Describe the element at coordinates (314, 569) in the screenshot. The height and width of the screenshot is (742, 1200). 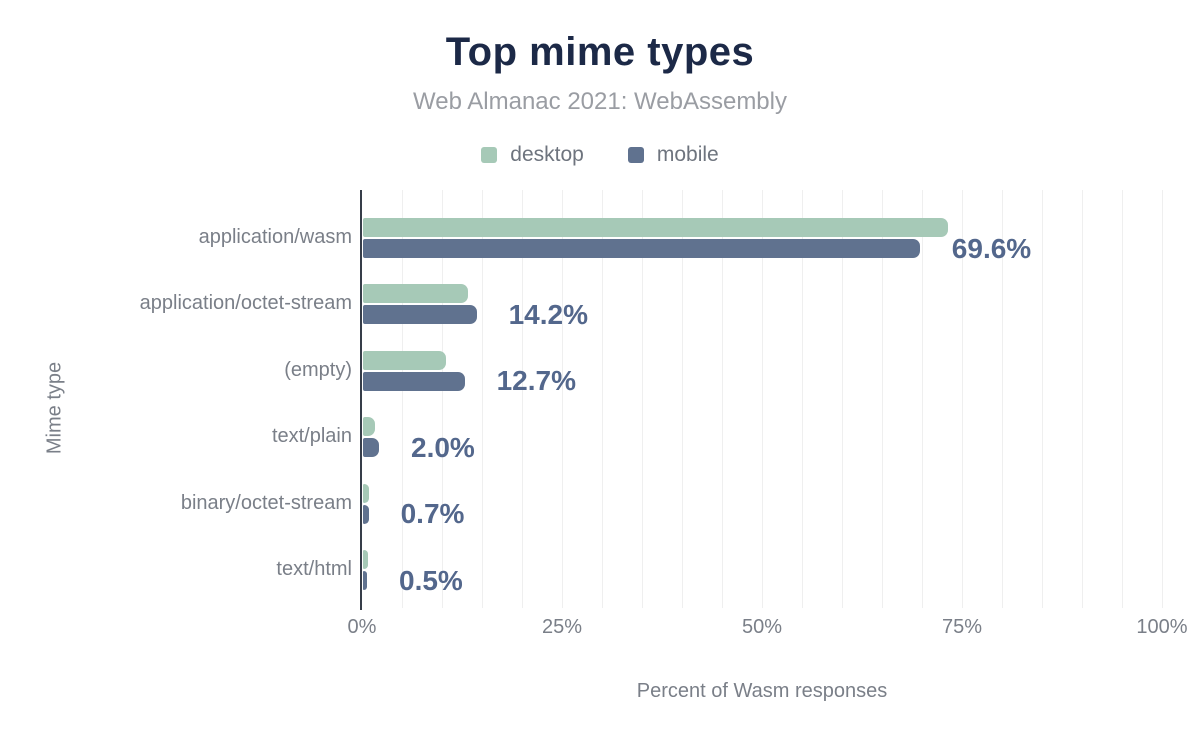
I see `category-label: text/html` at that location.